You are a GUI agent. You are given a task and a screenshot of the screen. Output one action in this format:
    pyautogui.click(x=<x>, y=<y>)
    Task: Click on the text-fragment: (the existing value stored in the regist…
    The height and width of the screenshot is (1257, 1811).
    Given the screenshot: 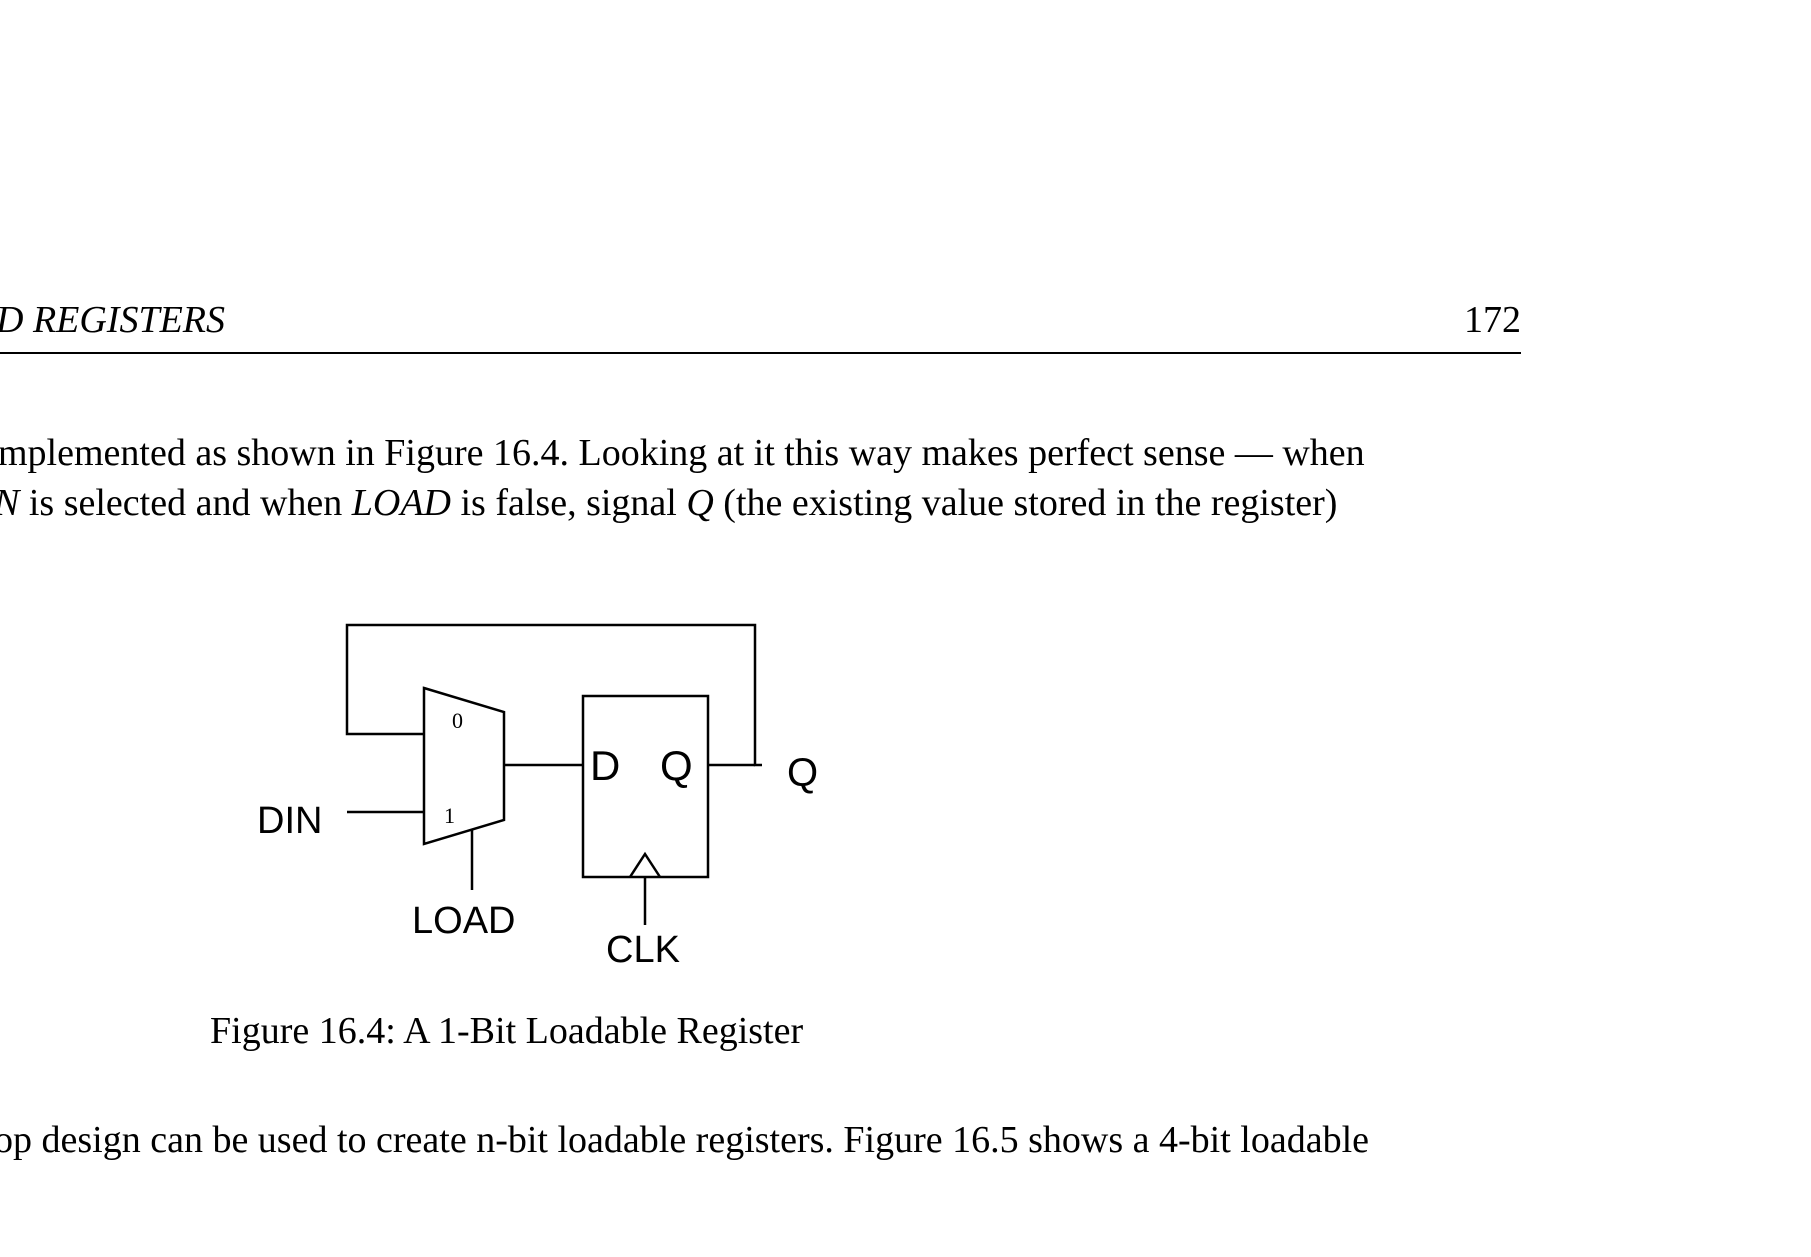 What is the action you would take?
    pyautogui.click(x=1025, y=503)
    